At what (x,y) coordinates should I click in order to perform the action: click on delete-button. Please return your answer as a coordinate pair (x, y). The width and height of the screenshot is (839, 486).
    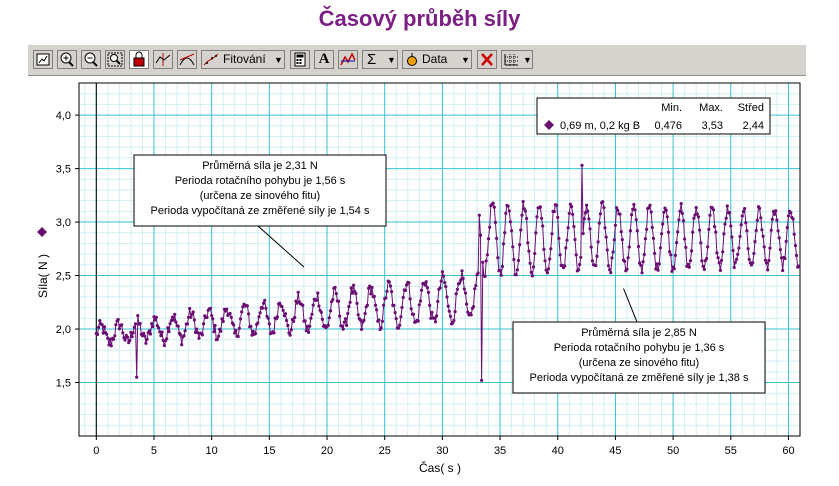
    Looking at the image, I should click on (487, 59).